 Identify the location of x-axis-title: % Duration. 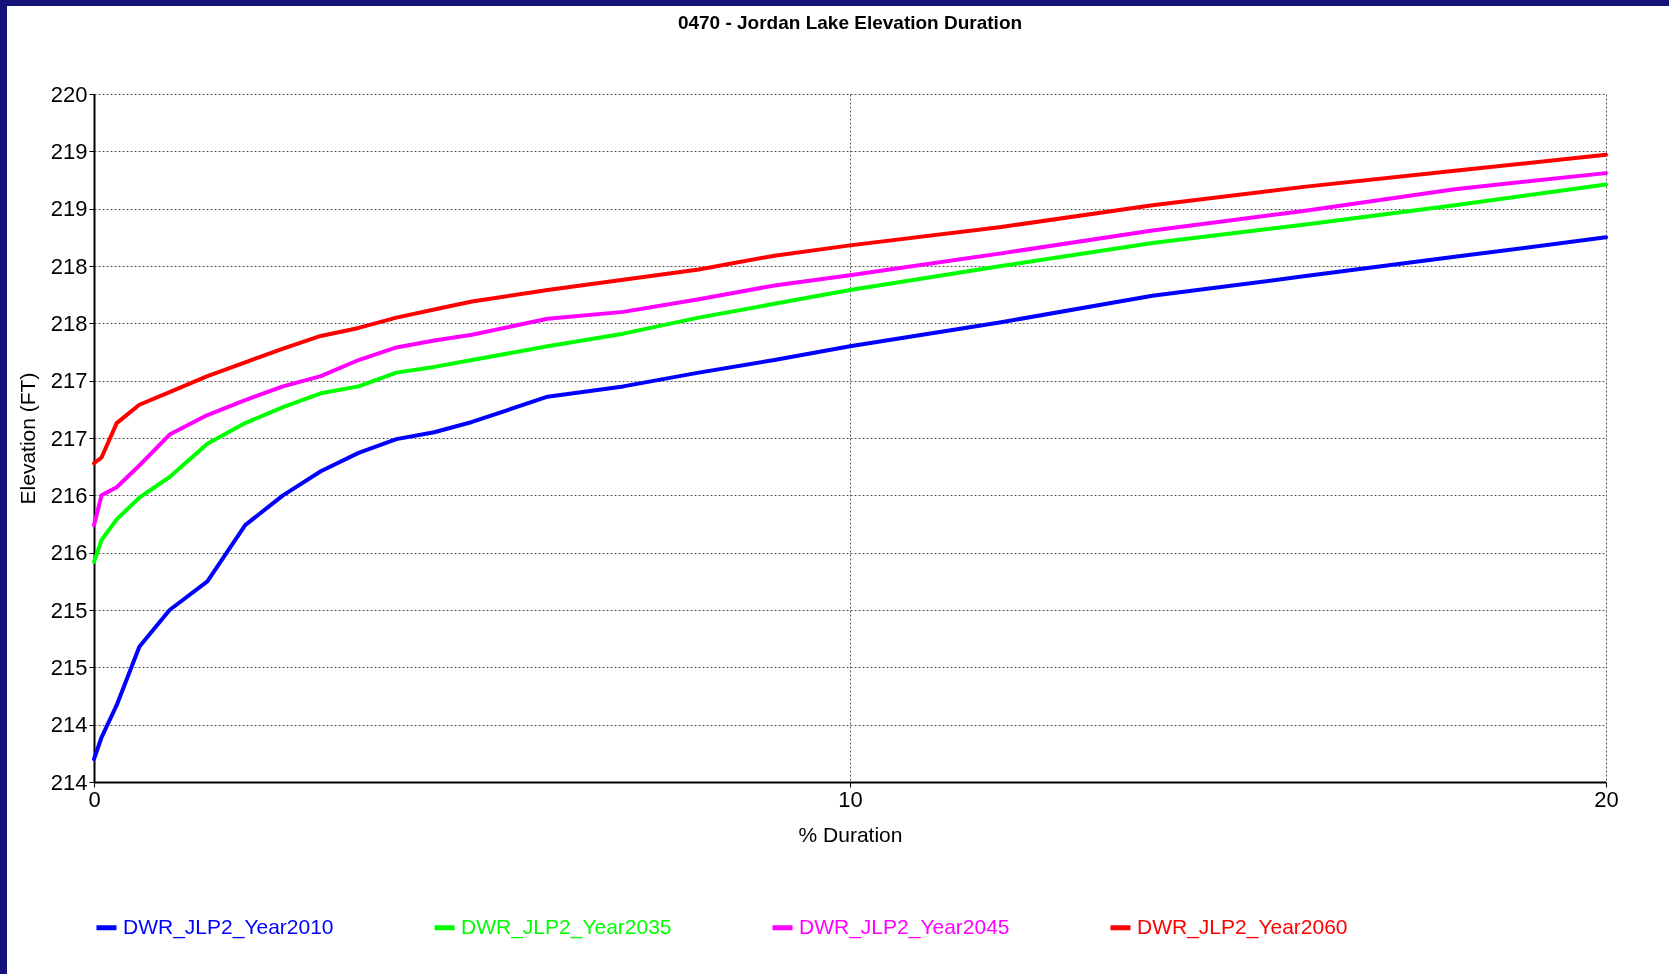
(850, 834).